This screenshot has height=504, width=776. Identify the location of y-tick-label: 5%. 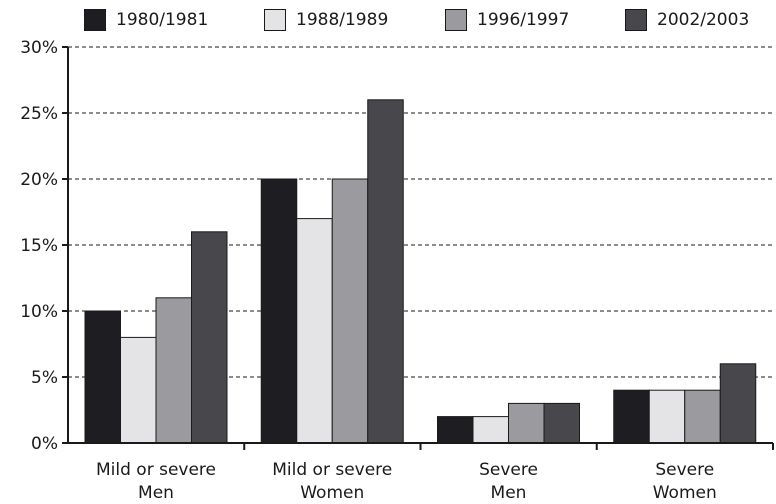
(44, 378).